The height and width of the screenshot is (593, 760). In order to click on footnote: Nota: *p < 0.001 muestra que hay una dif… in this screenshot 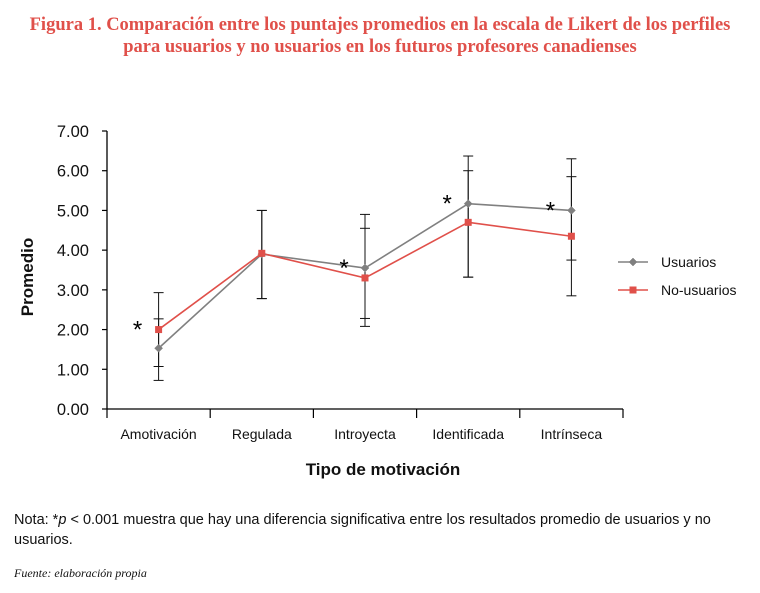, I will do `click(384, 530)`.